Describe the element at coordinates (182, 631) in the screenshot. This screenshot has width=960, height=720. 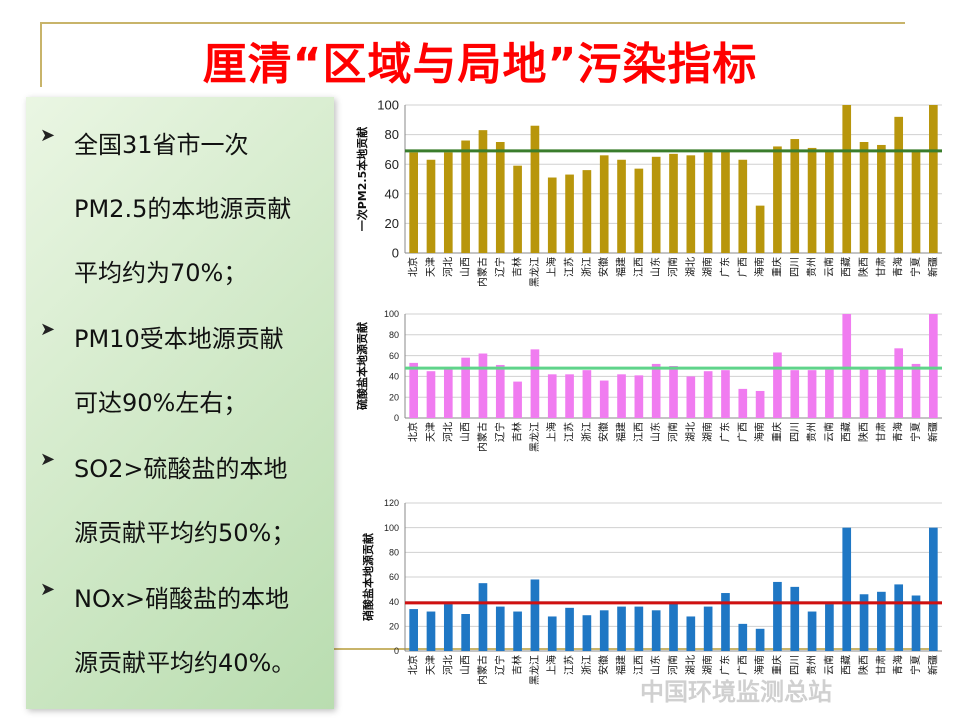
I see `bullet-item-nox: ➤ NOx>硝酸盐的本地 源贡献平均约40%。` at that location.